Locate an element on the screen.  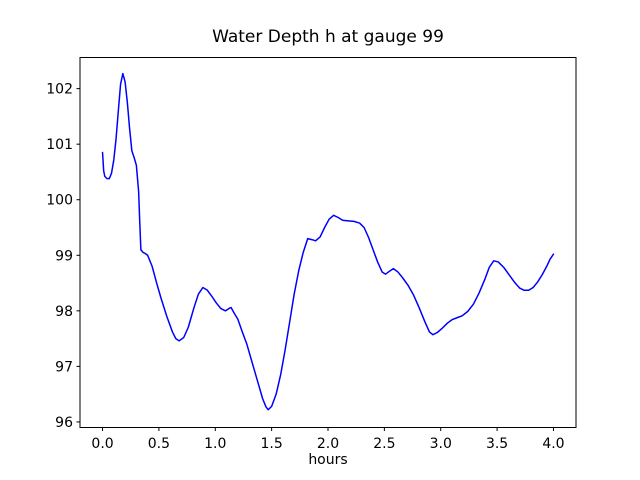
y-tick-label: 98 is located at coordinates (64, 312).